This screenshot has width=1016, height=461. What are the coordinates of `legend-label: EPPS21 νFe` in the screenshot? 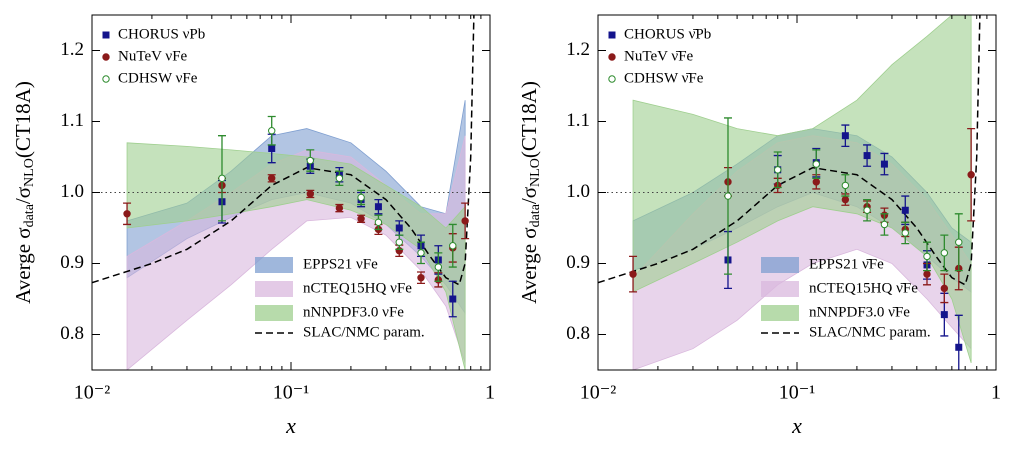 It's located at (340, 264).